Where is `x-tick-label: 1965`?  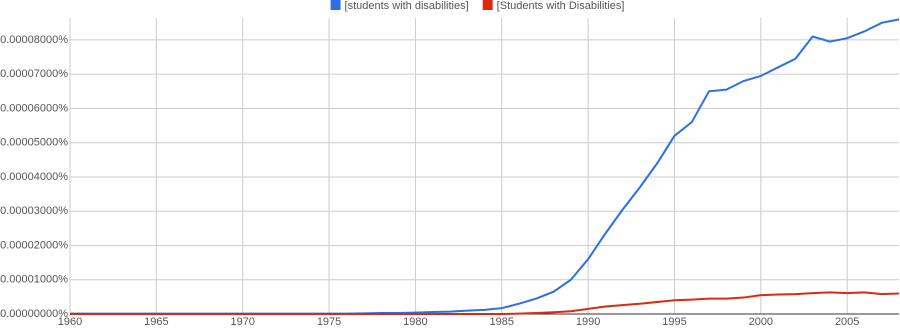
x-tick-label: 1965 is located at coordinates (156, 322).